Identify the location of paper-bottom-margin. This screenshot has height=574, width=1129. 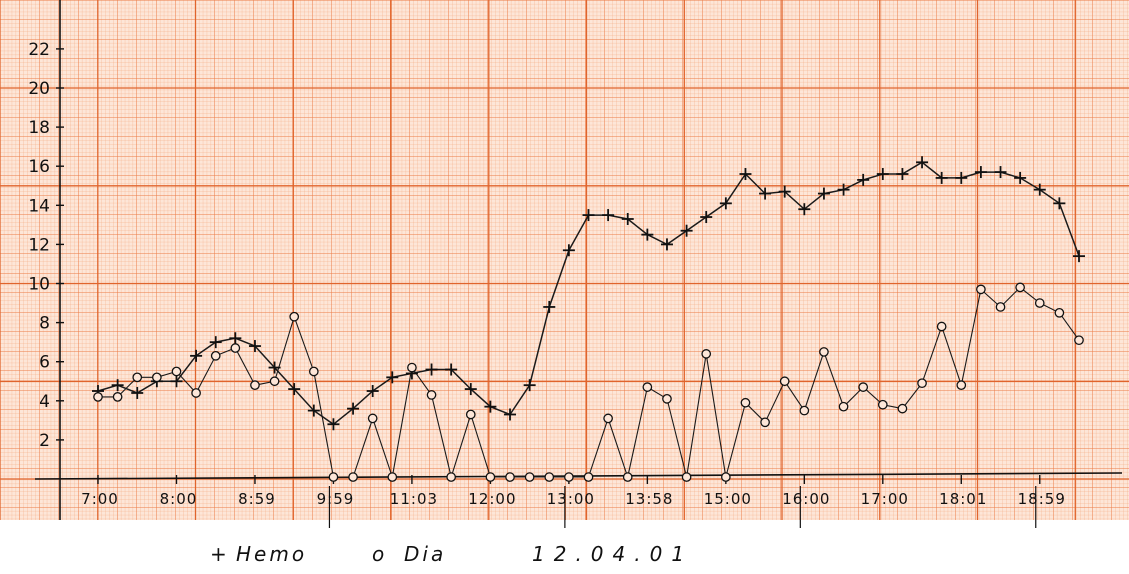
(564, 547).